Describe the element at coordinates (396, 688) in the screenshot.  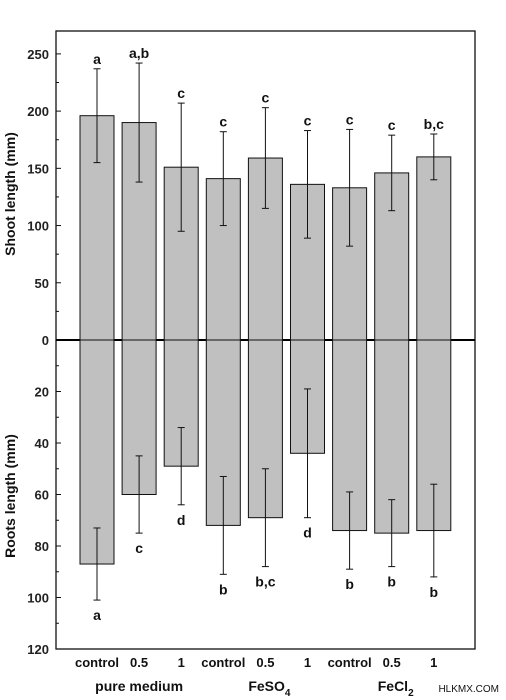
I see `group-label: FeCl2` at that location.